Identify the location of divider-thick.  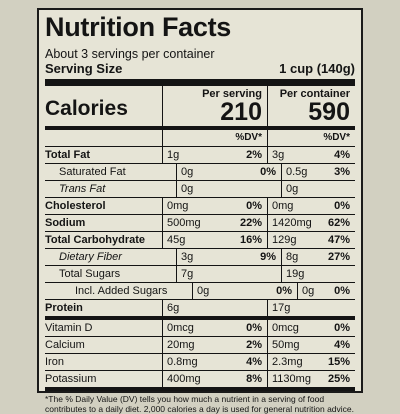
(200, 82).